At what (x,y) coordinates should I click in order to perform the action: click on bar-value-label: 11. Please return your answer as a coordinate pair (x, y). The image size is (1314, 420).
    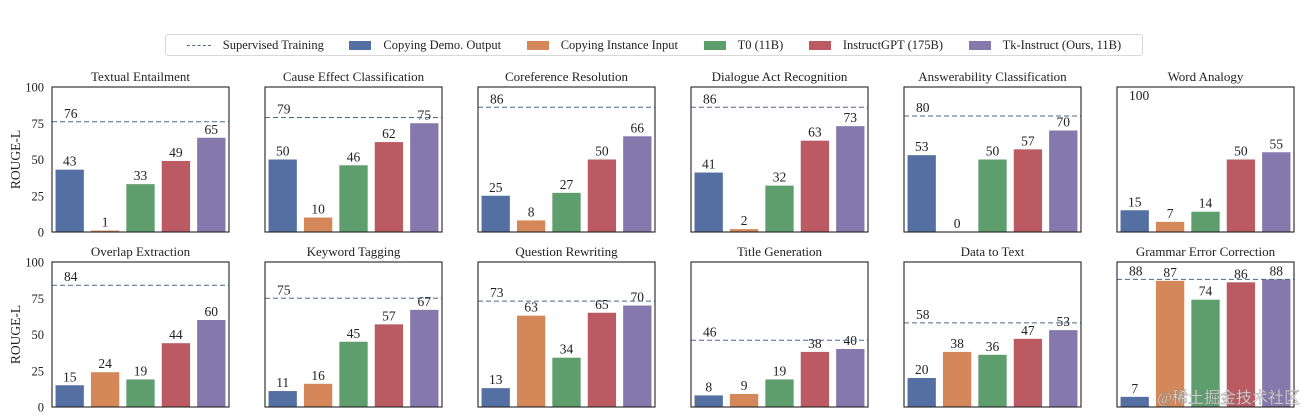
    Looking at the image, I should click on (282, 382).